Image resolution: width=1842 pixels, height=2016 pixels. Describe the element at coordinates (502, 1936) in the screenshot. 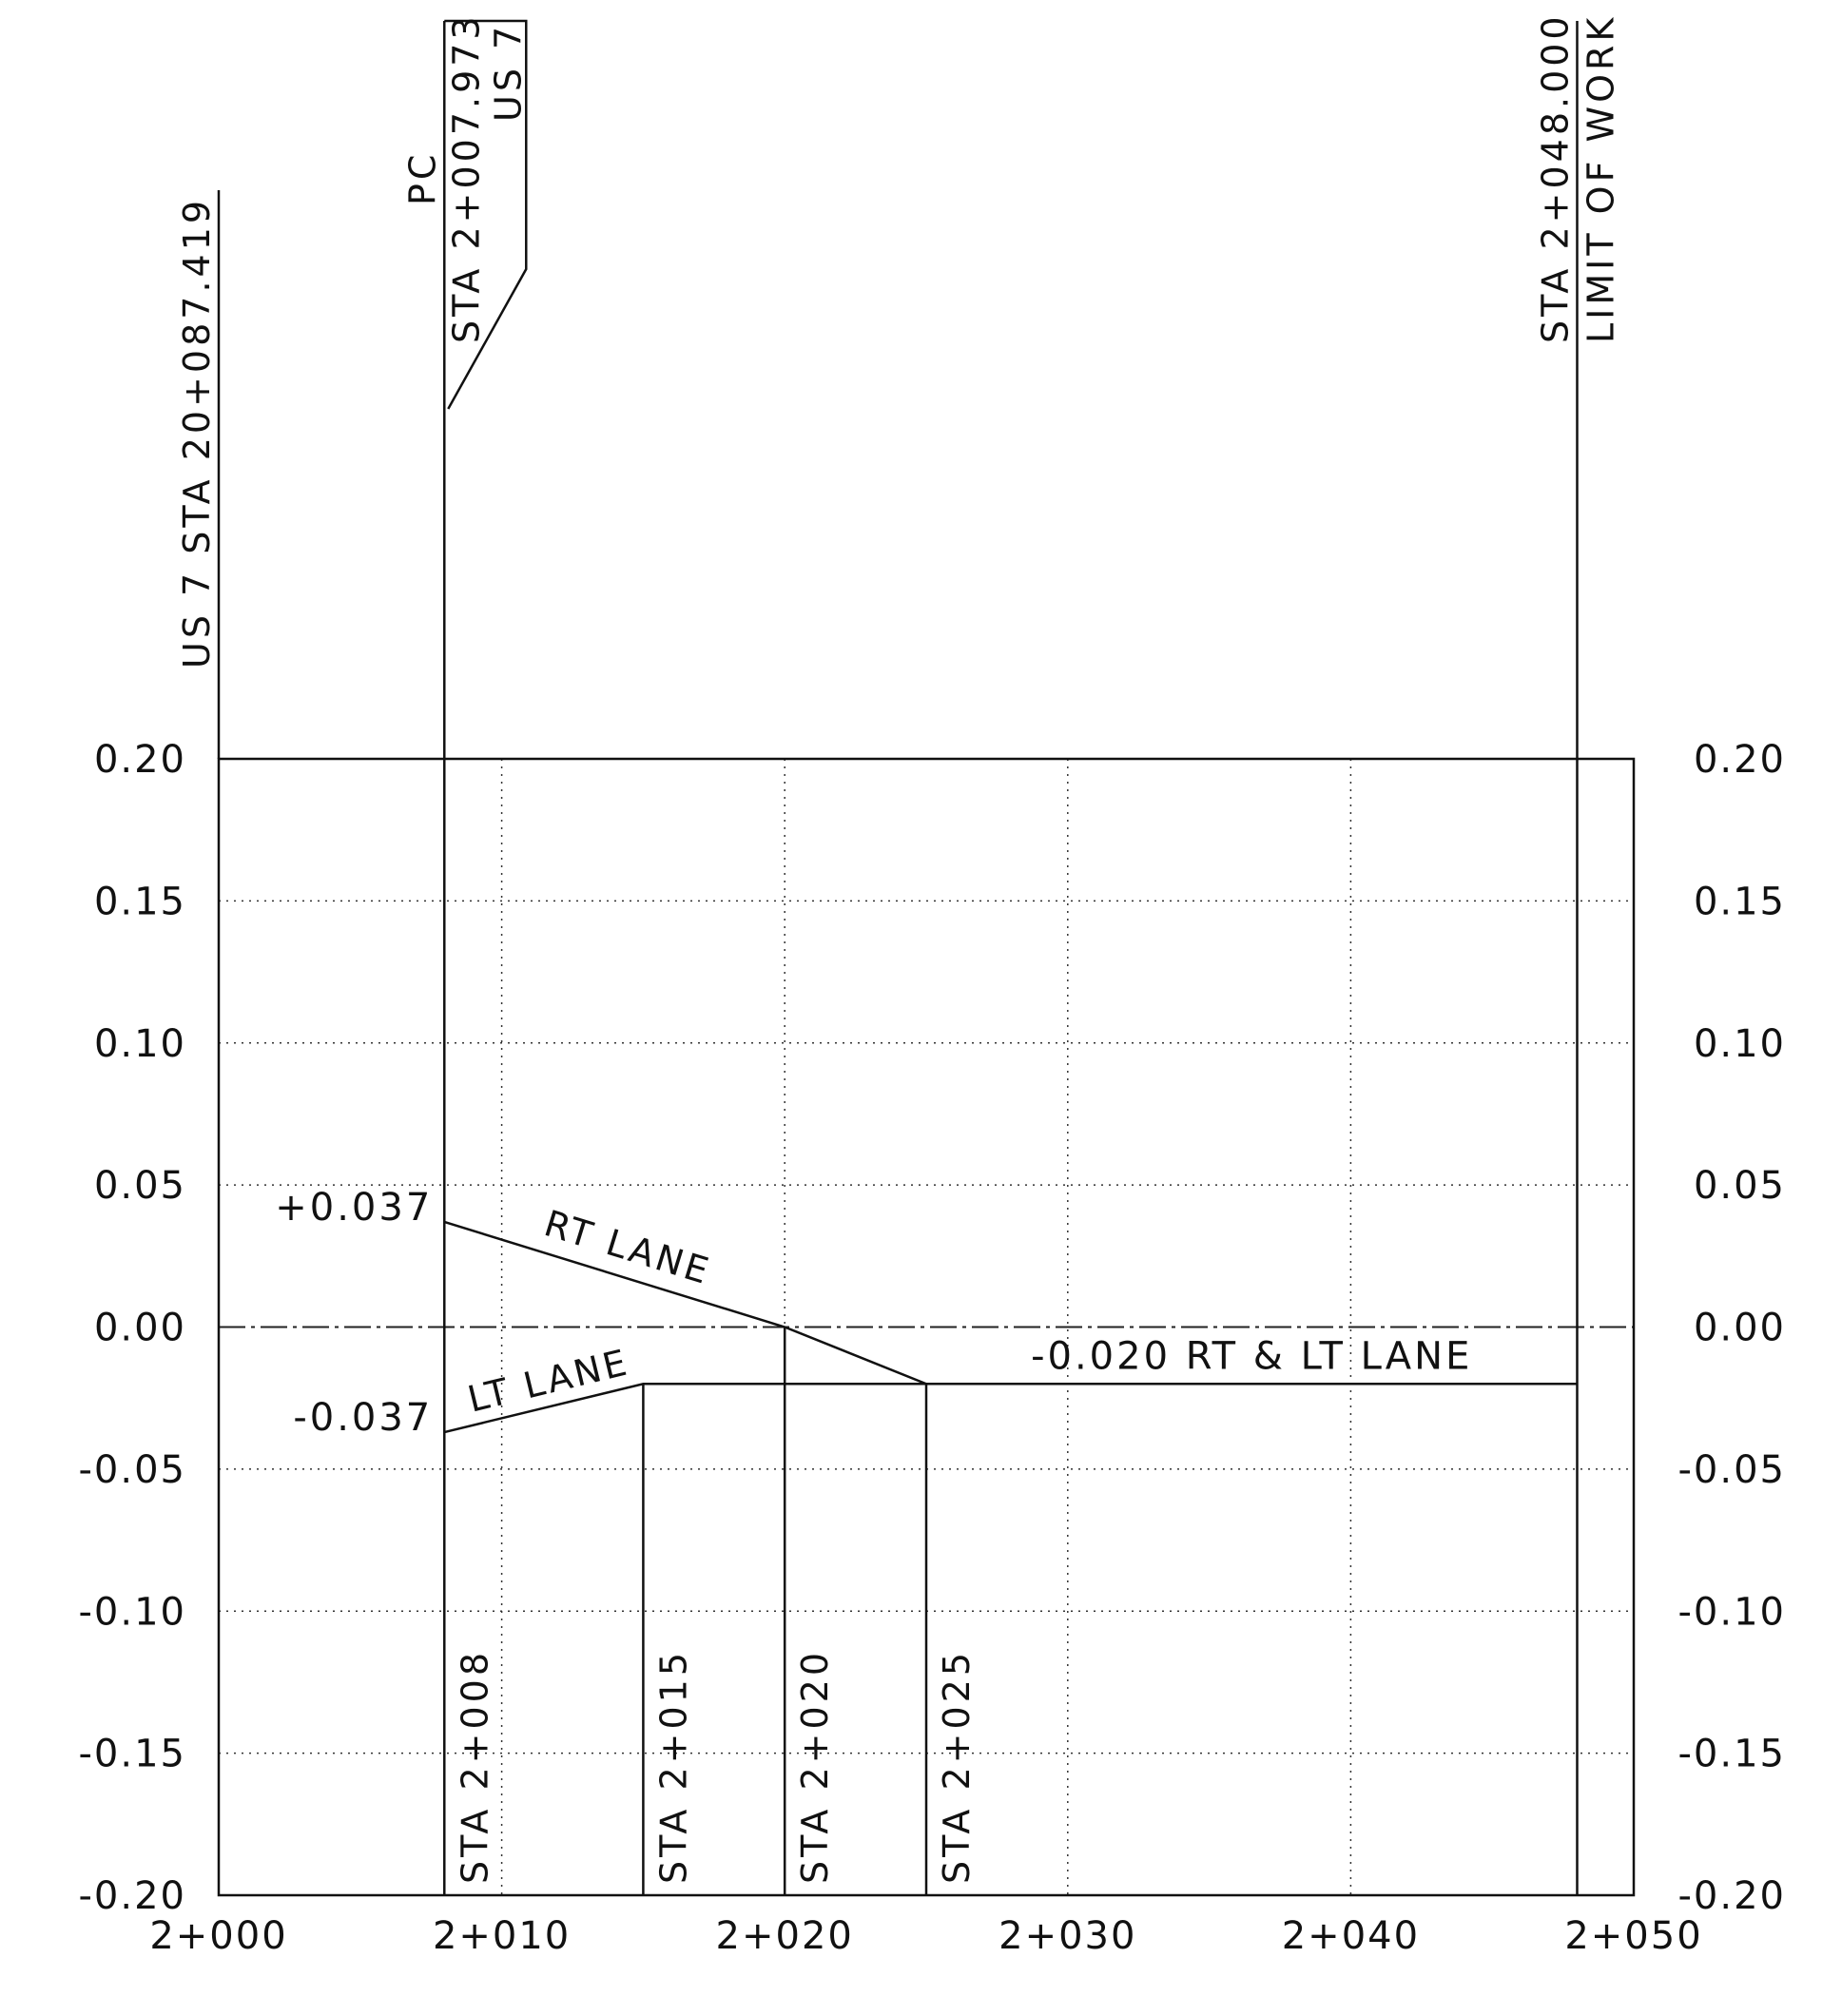

I see `x-tick-label: 2+010` at that location.